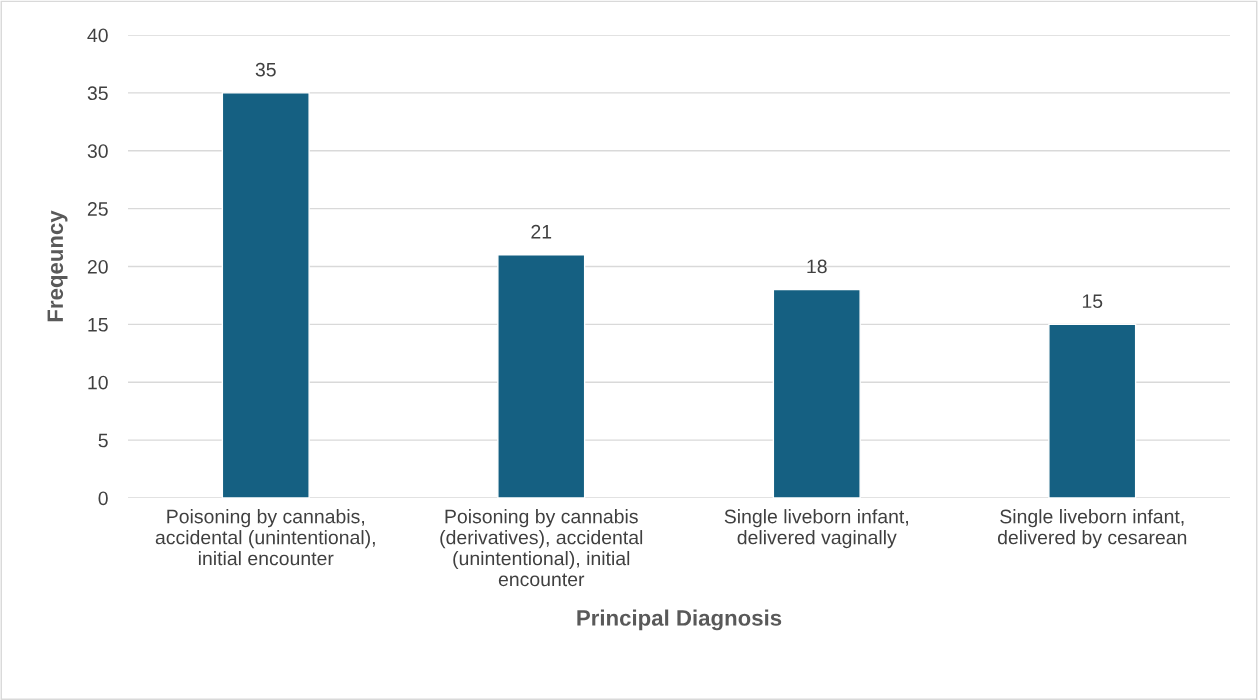 The width and height of the screenshot is (1258, 700). I want to click on y-tick-label: 30, so click(97, 151).